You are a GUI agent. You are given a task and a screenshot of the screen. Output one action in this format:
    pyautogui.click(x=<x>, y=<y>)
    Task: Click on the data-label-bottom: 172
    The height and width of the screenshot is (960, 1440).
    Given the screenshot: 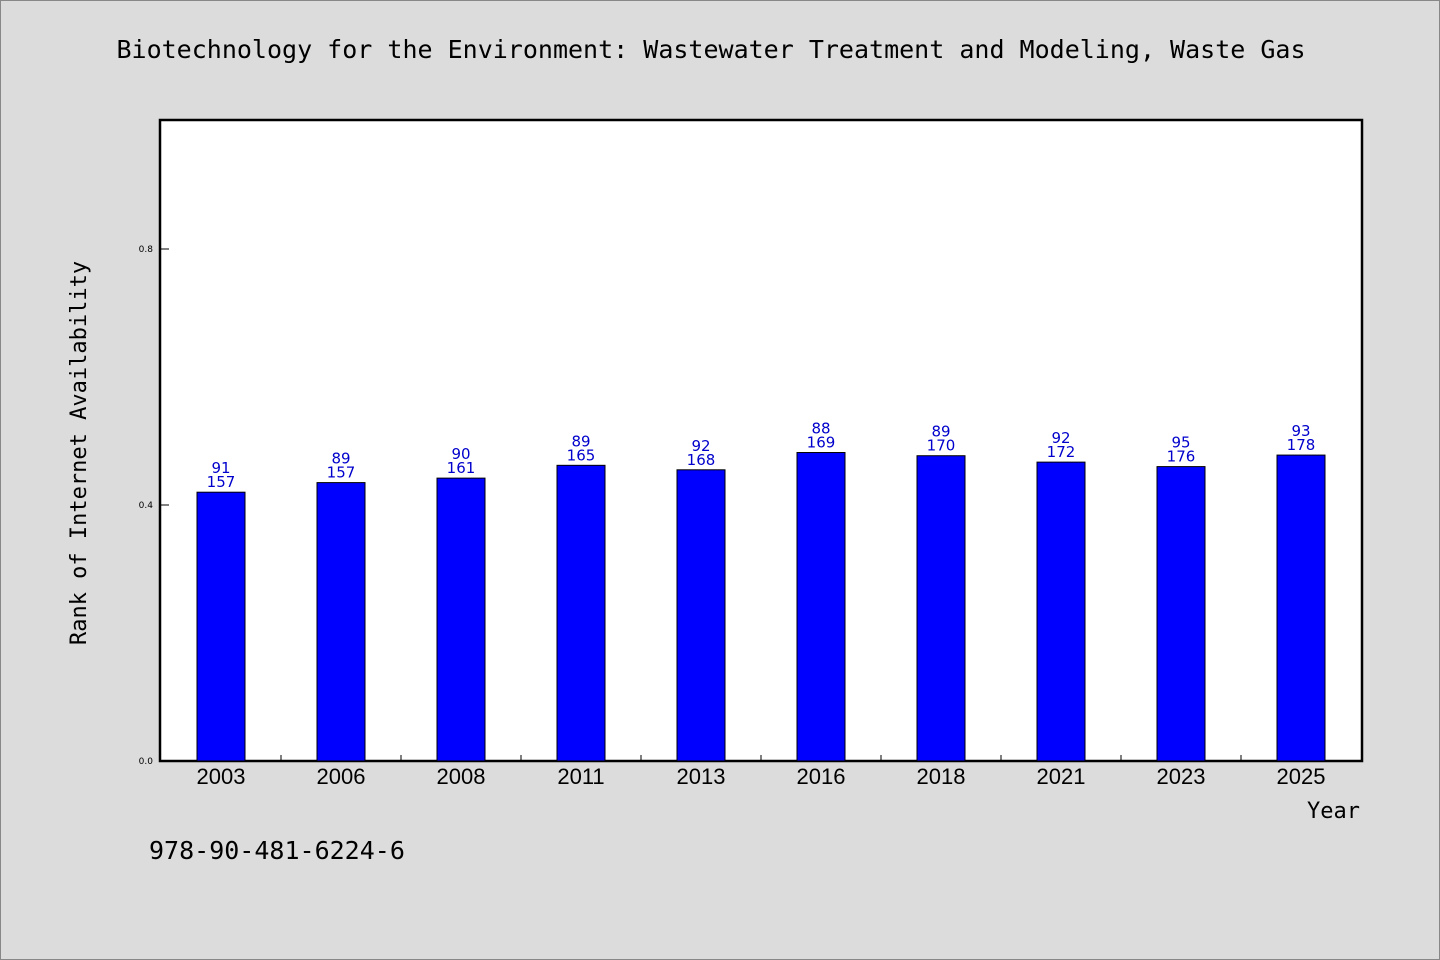 What is the action you would take?
    pyautogui.click(x=1061, y=452)
    